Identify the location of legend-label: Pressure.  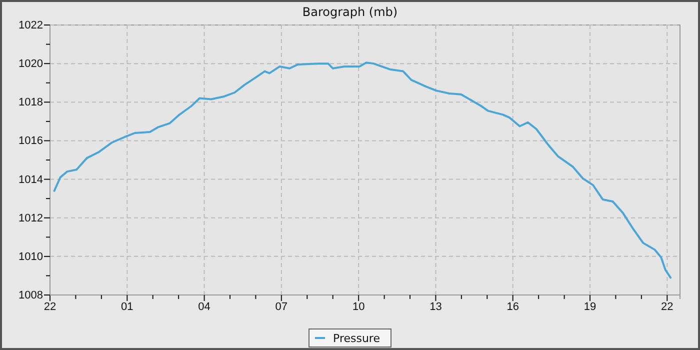
(356, 338).